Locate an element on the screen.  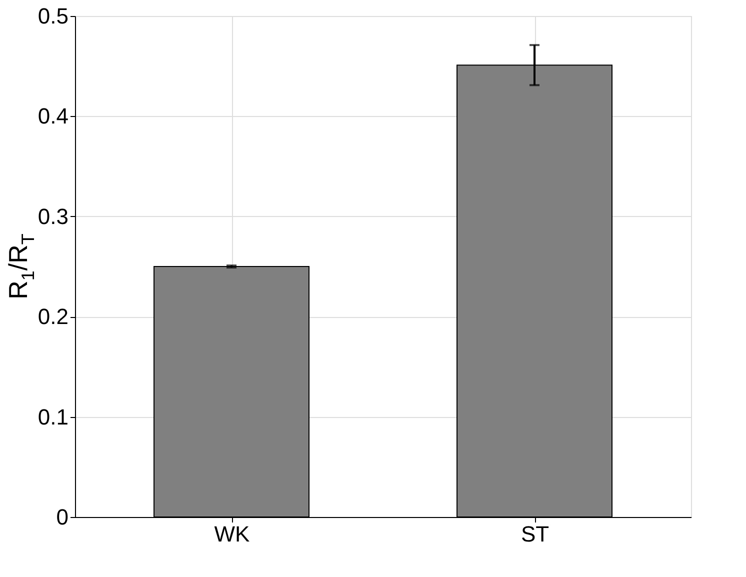
y-tick-label: 0.1 is located at coordinates (53, 417).